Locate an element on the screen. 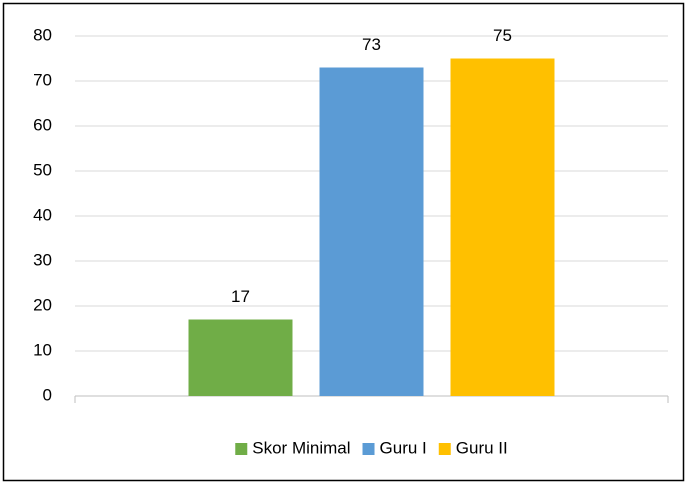 This screenshot has width=687, height=484. y-tick-label: 80 is located at coordinates (42, 34).